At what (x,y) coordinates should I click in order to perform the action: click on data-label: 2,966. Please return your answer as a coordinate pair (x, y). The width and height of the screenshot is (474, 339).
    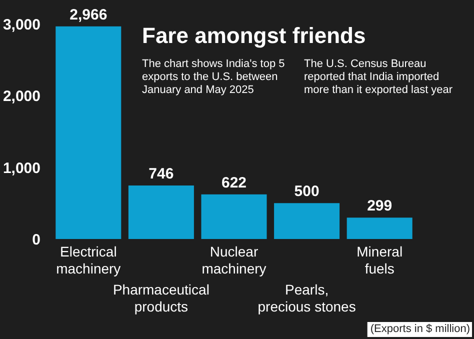
    Looking at the image, I should click on (89, 15).